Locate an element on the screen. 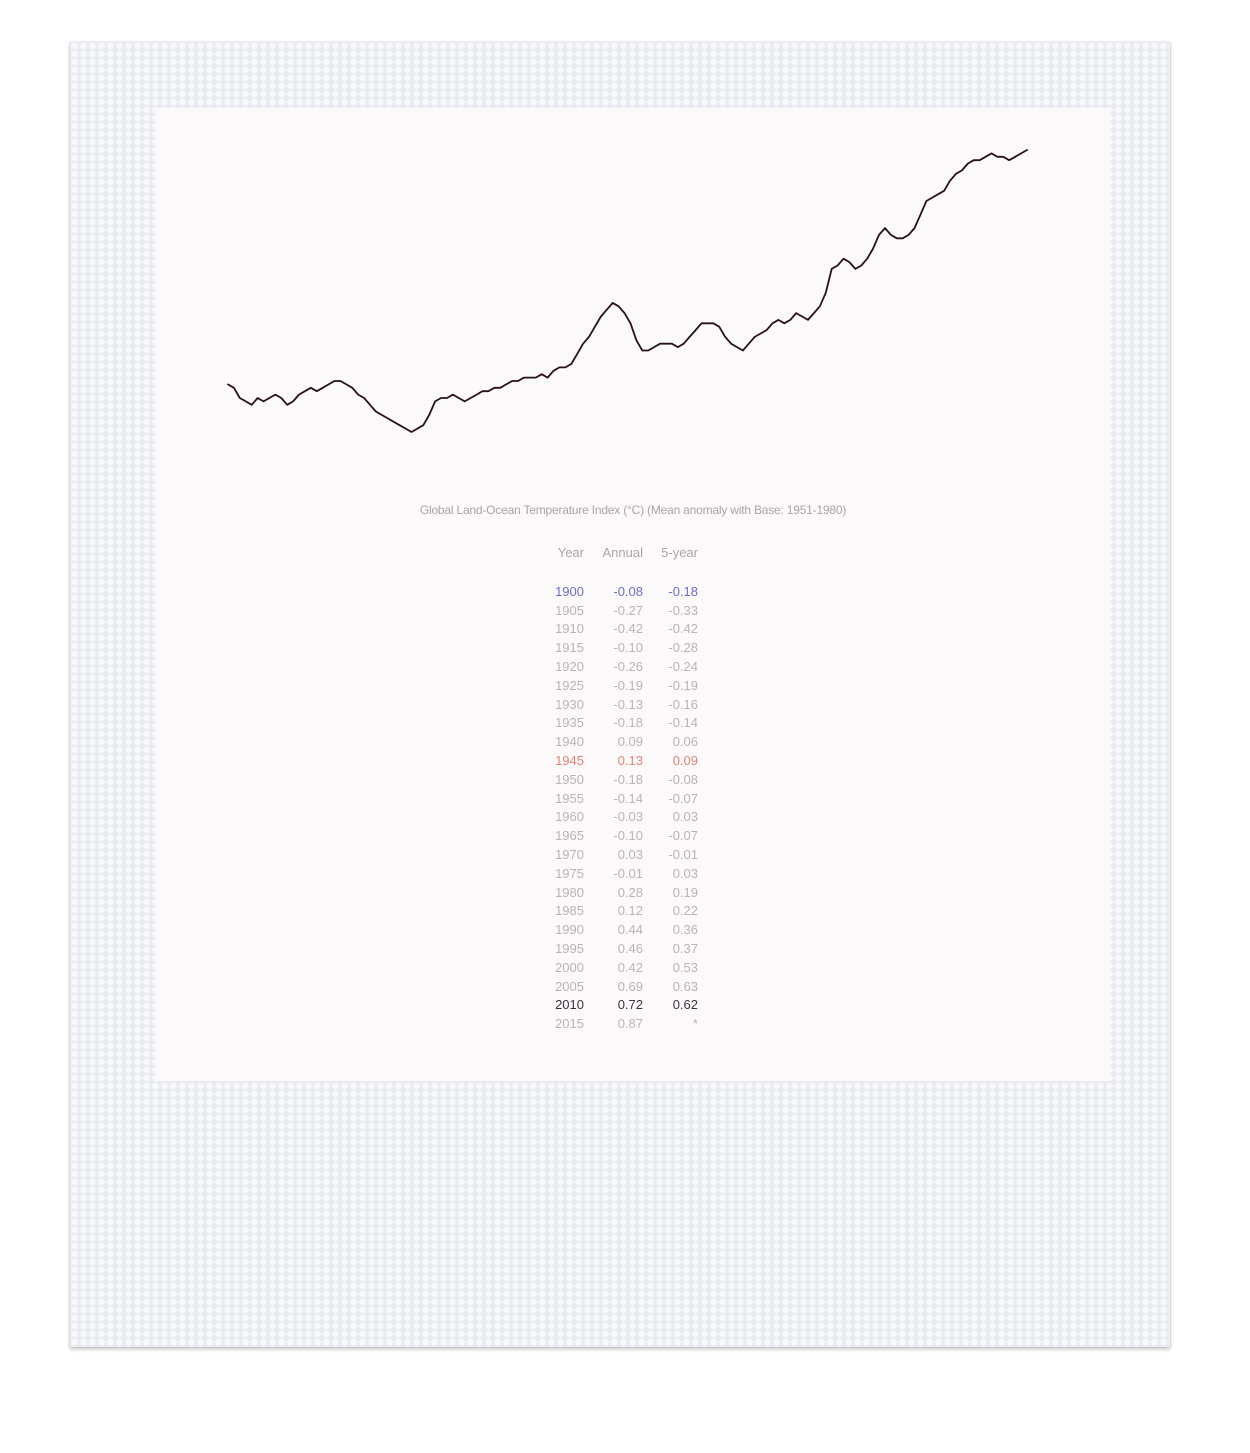 The width and height of the screenshot is (1250, 1453). cell-five-year: 0.09 is located at coordinates (685, 761).